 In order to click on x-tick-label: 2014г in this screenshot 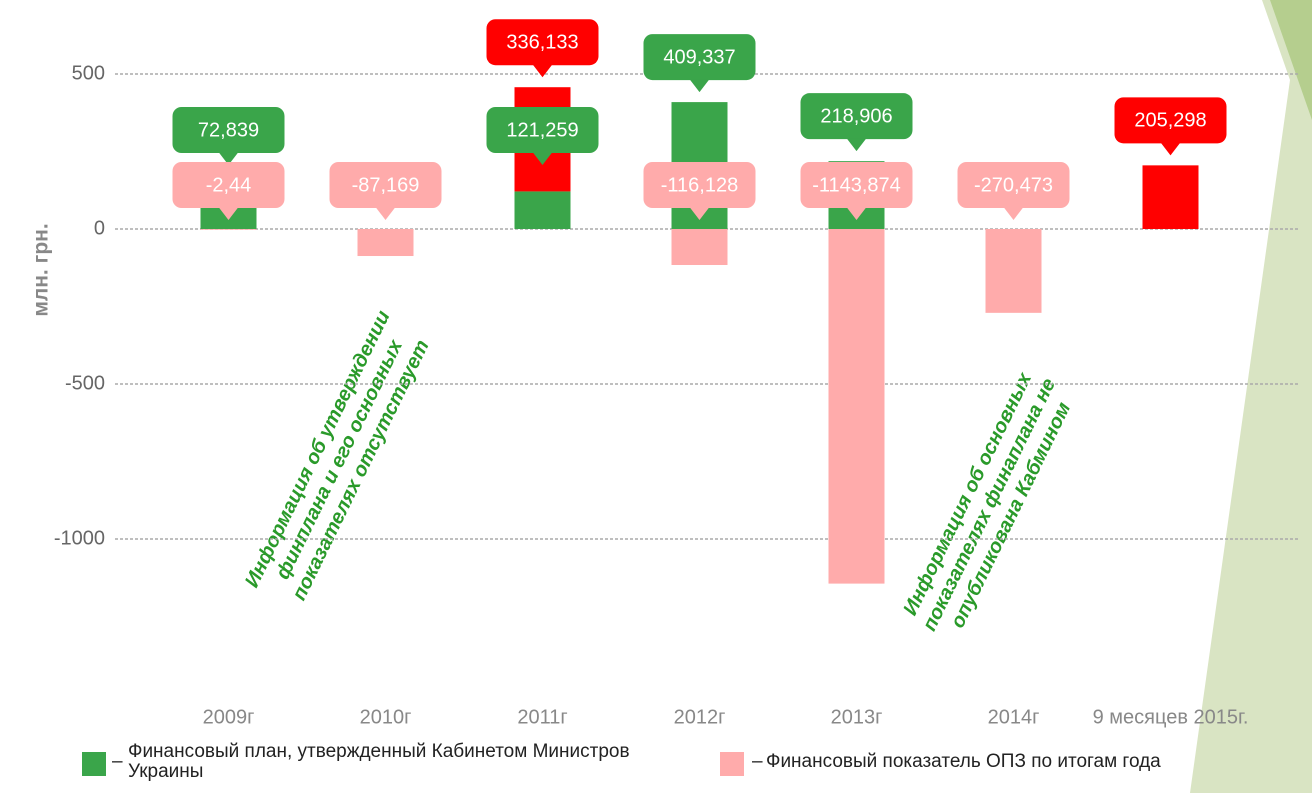, I will do `click(1014, 717)`.